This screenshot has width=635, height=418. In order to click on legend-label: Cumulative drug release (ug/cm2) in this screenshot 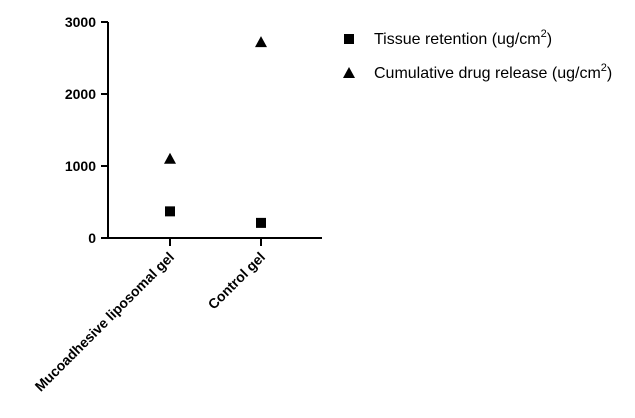, I will do `click(493, 72)`.